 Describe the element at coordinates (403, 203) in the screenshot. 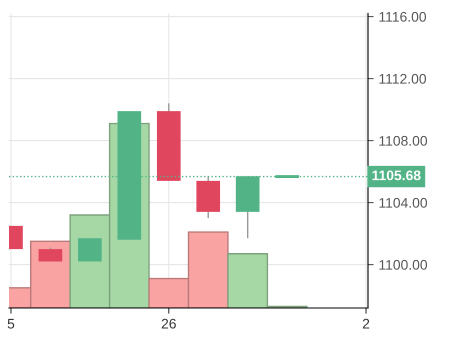

I see `y-tick-label: 1104.00` at that location.